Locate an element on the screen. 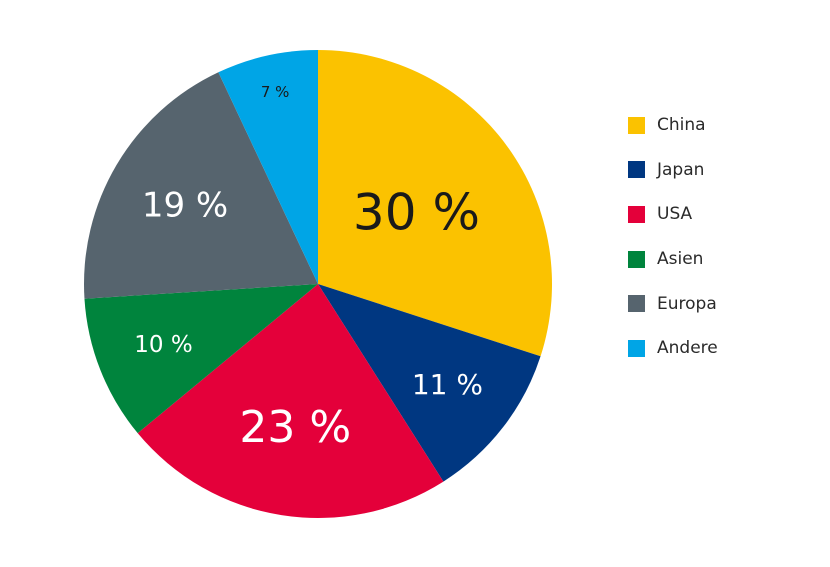  legend-item-usa: USA is located at coordinates (673, 214).